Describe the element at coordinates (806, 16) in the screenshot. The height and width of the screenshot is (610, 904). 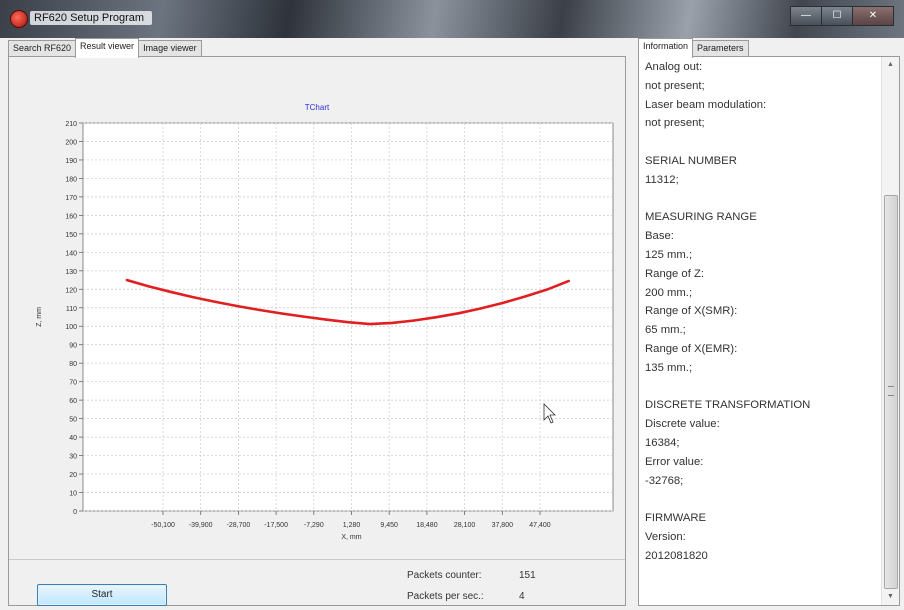
I see `minimize-button: —` at that location.